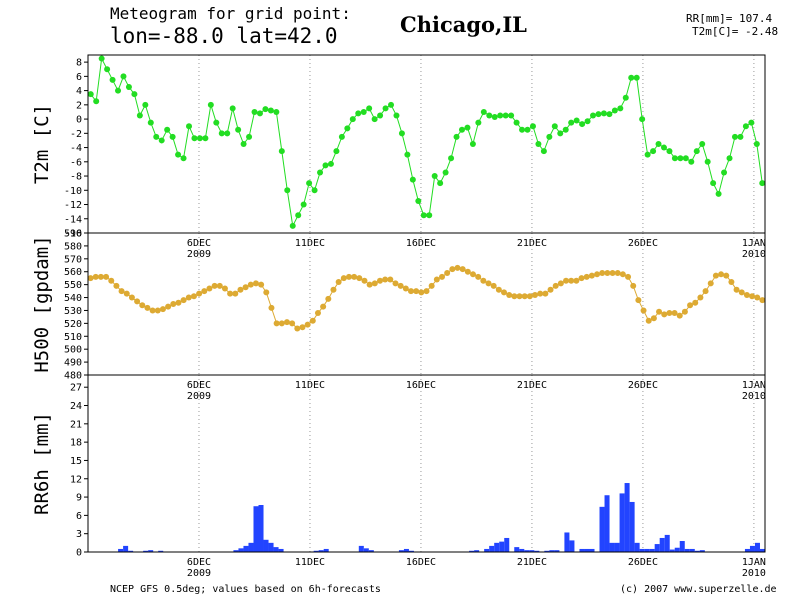 Image resolution: width=800 pixels, height=600 pixels. Describe the element at coordinates (79, 498) in the screenshot. I see `rr6h-y-tick-label: 9` at that location.